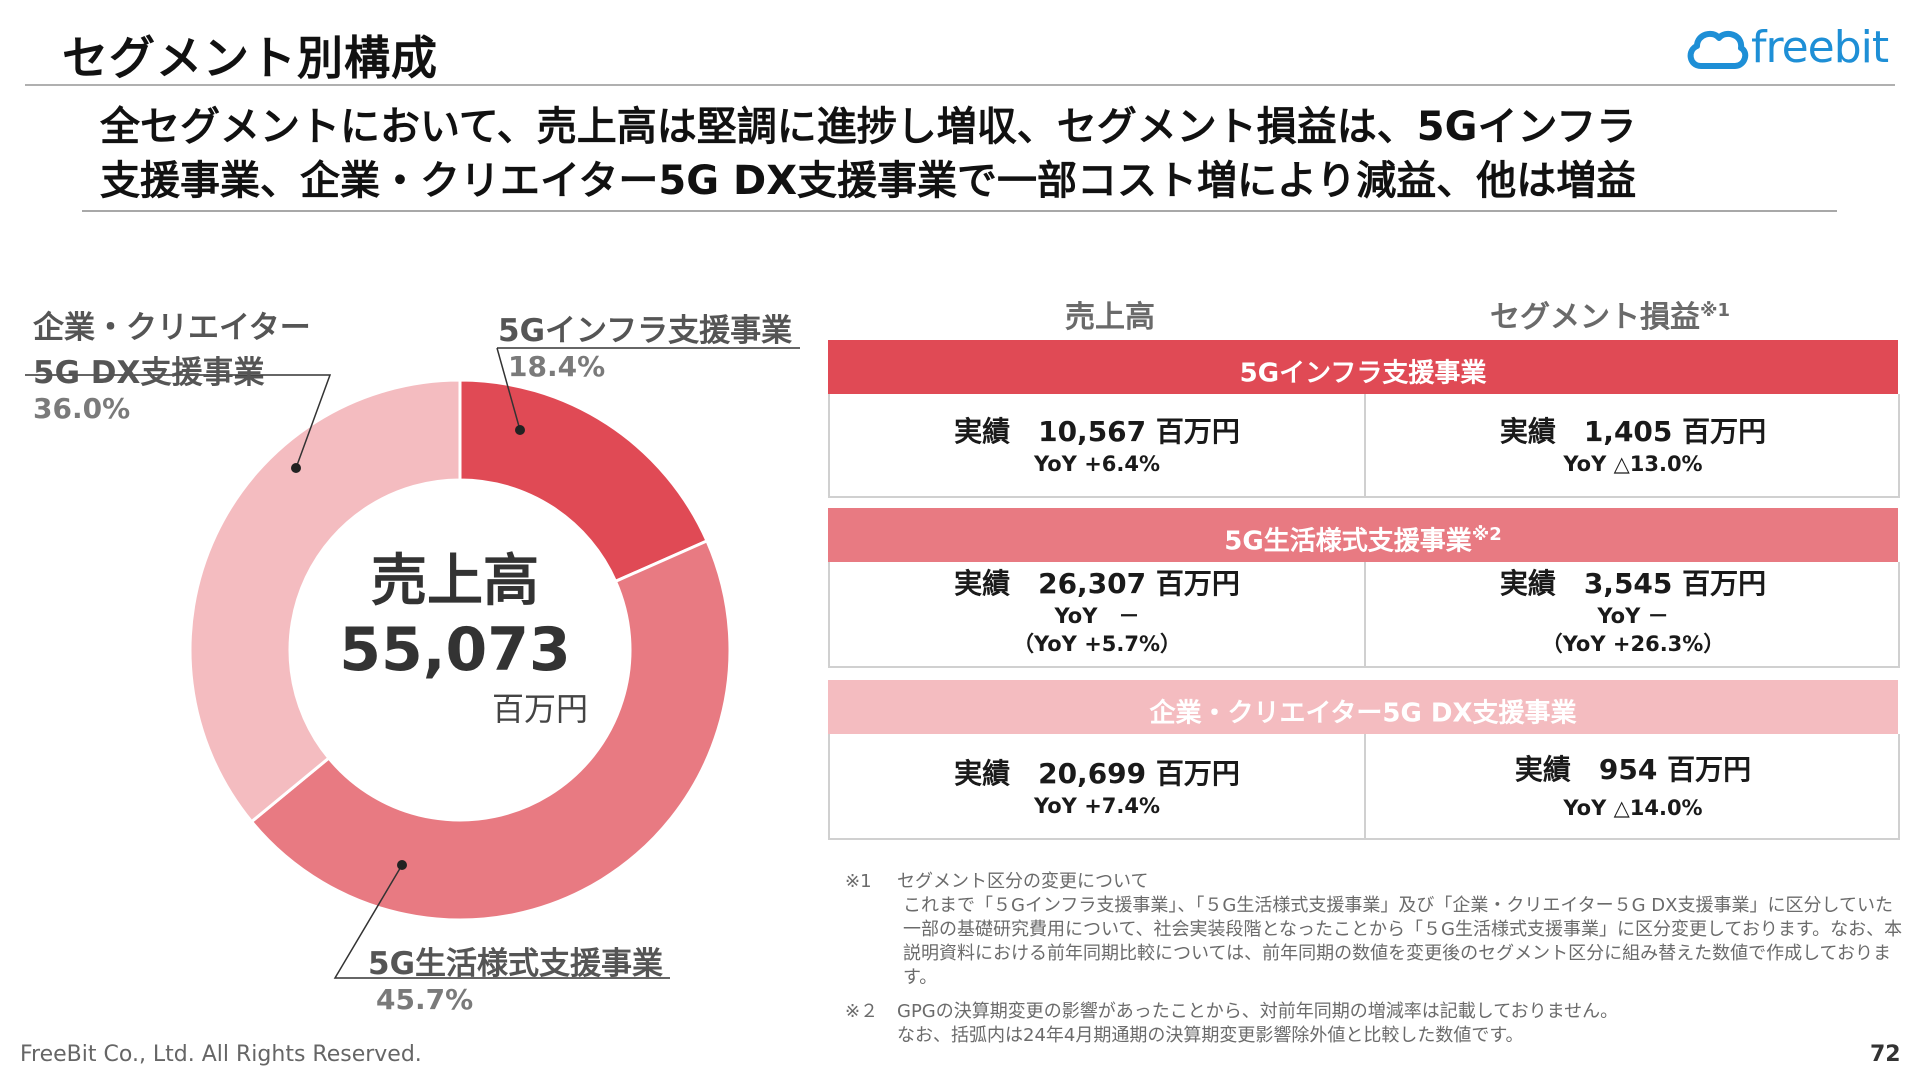 This screenshot has width=1920, height=1080. Describe the element at coordinates (1633, 464) in the screenshot. I see `profit-yoy: YoY △13.0%` at that location.